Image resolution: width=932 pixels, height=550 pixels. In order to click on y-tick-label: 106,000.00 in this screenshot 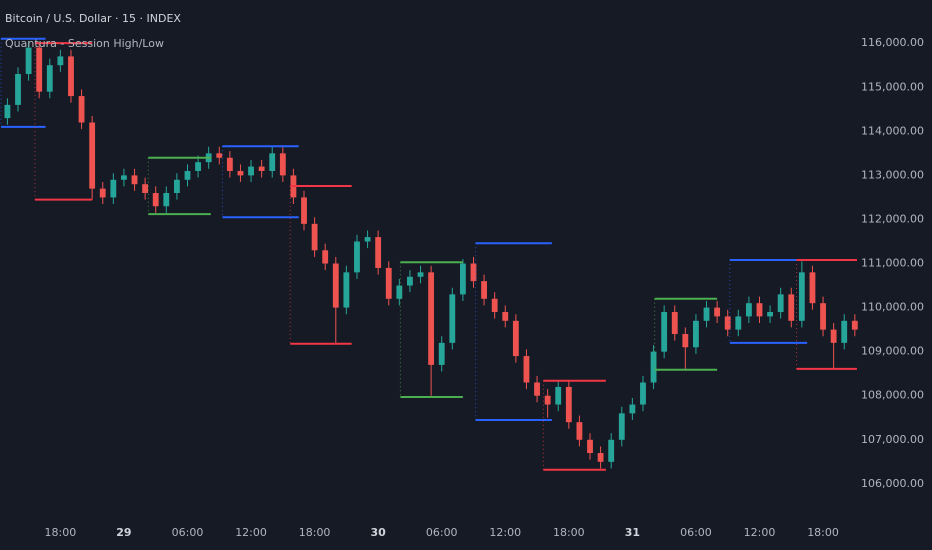, I will do `click(892, 483)`.